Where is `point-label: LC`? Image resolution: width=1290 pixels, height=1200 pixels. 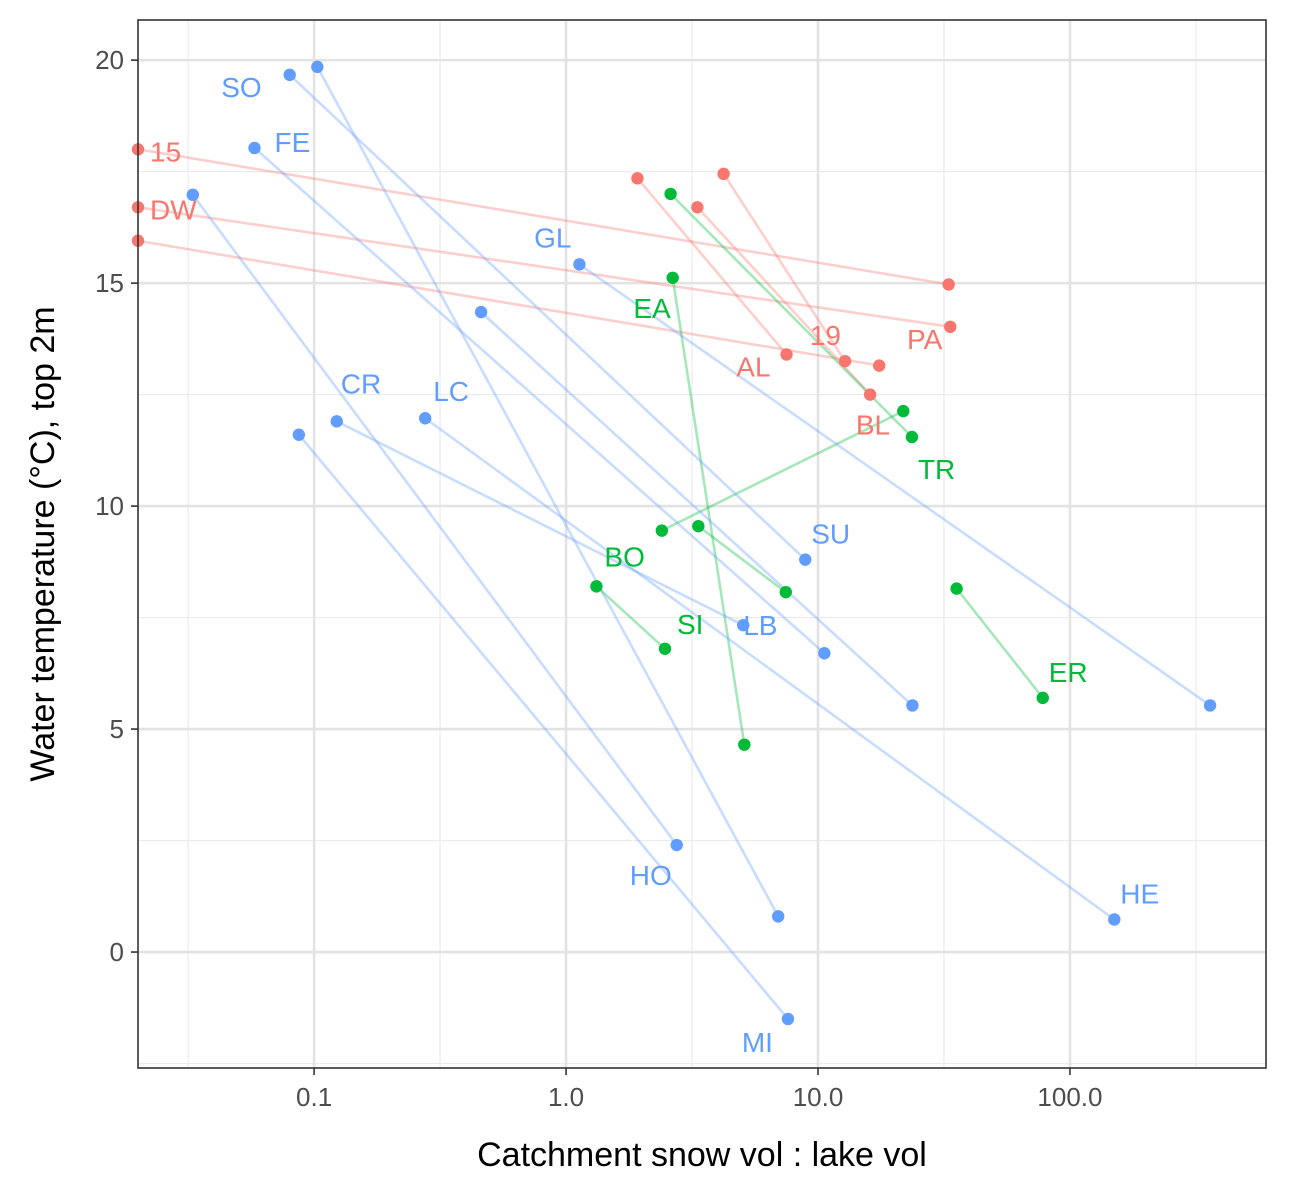
point-label: LC is located at coordinates (451, 391).